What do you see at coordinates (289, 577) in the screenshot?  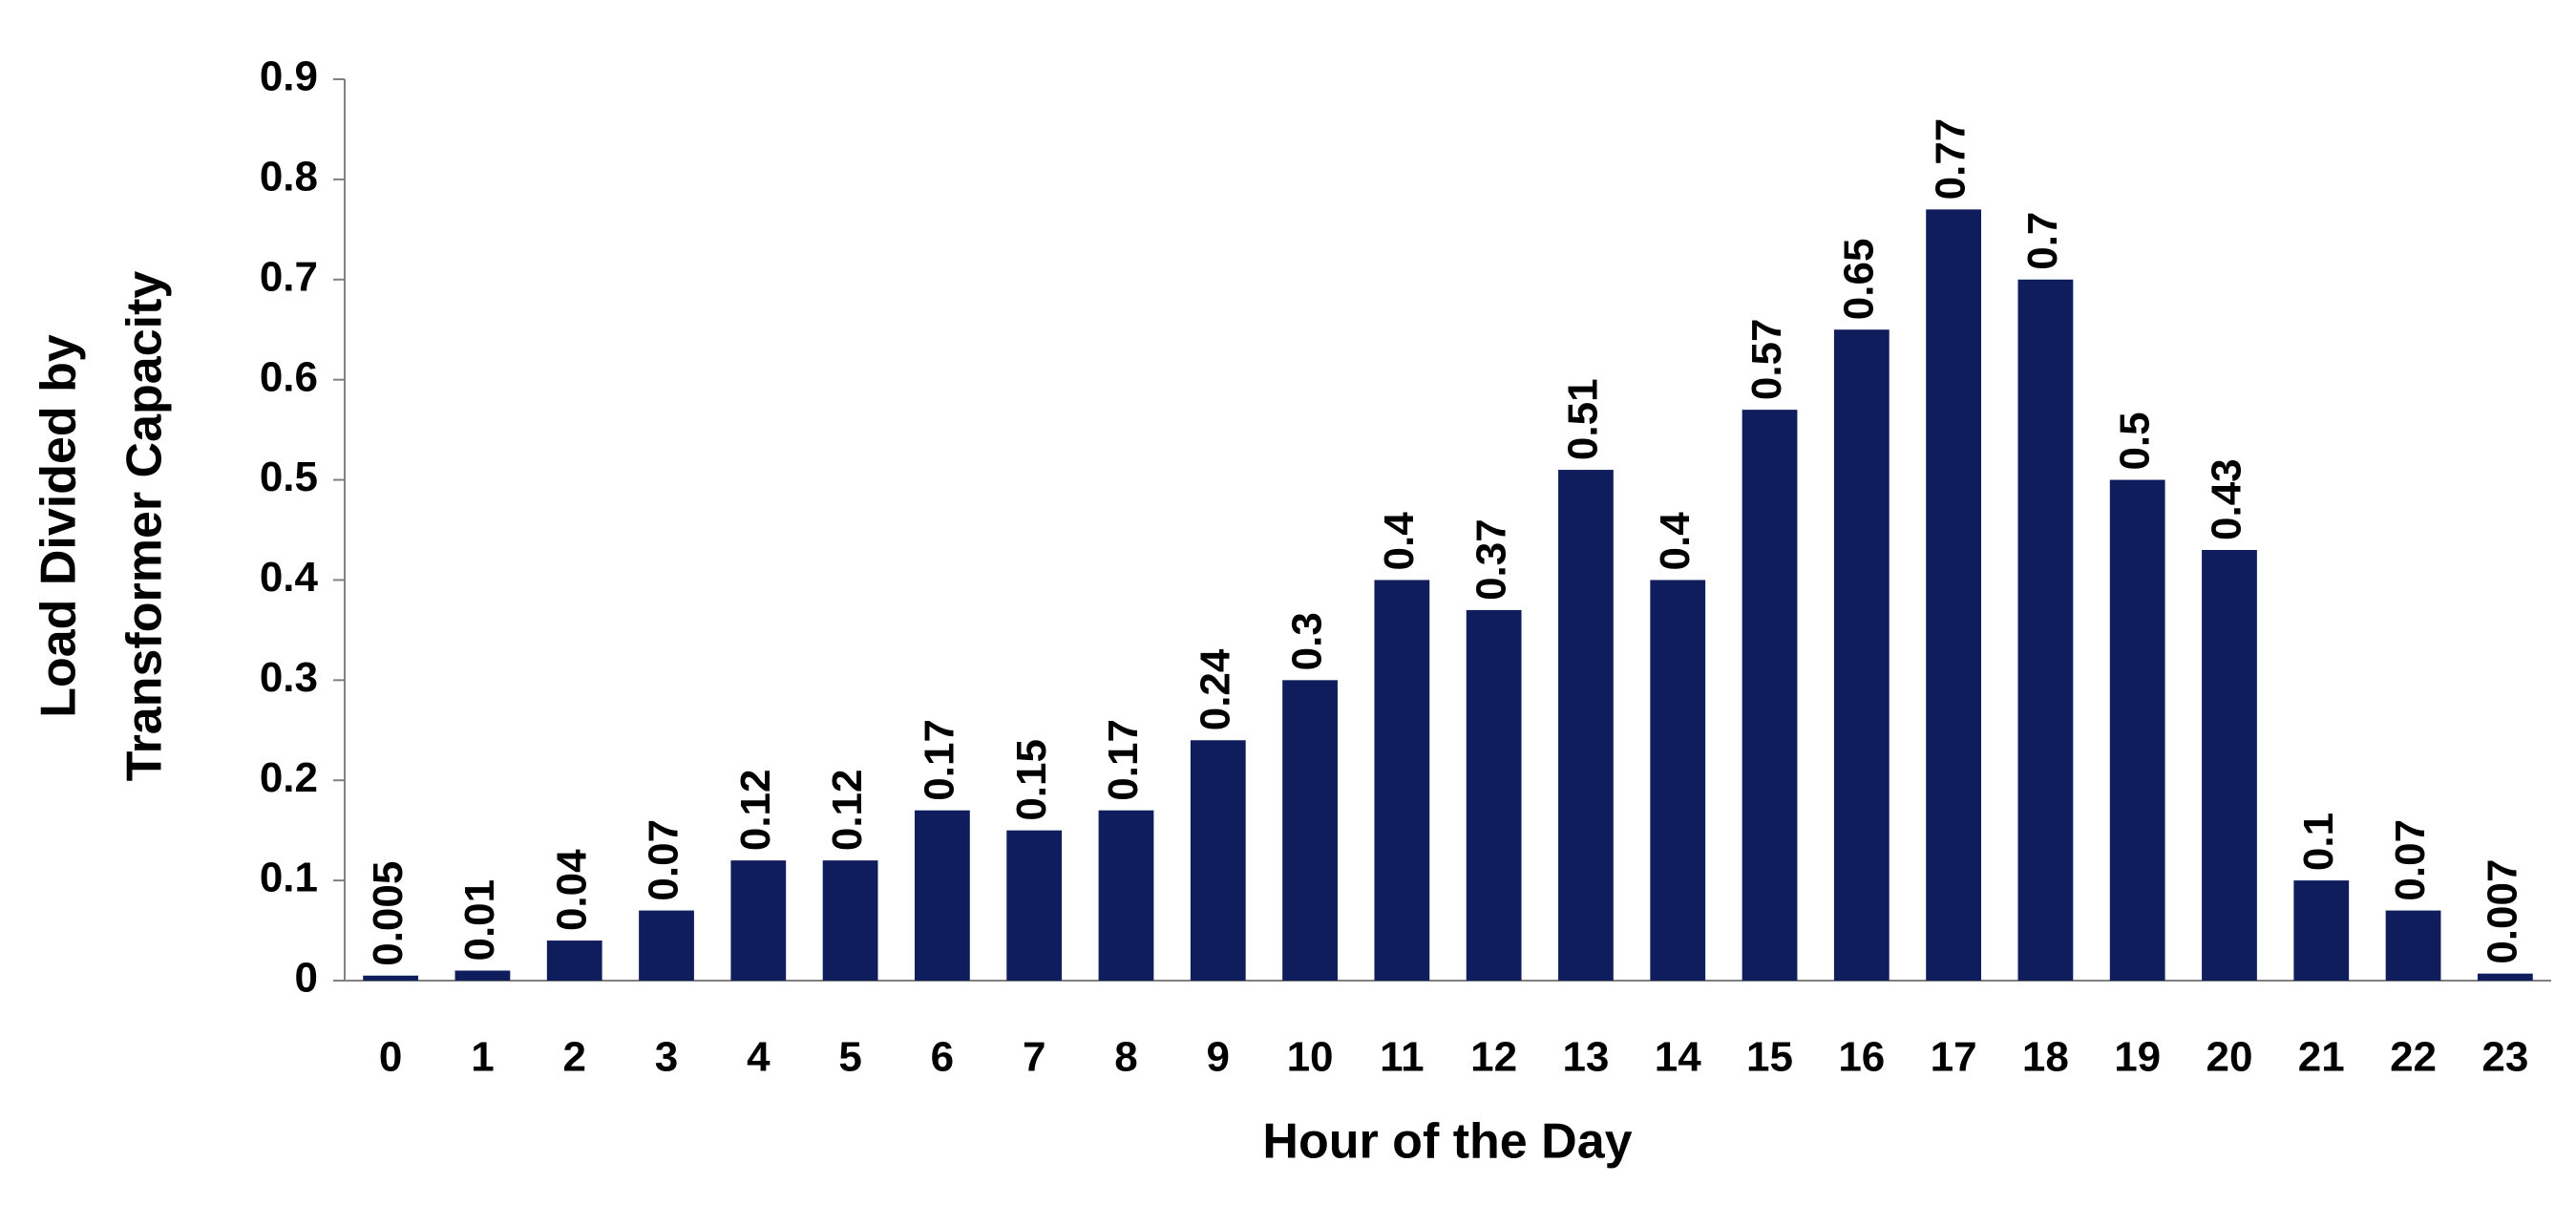 I see `y-tick-label: 0.4` at bounding box center [289, 577].